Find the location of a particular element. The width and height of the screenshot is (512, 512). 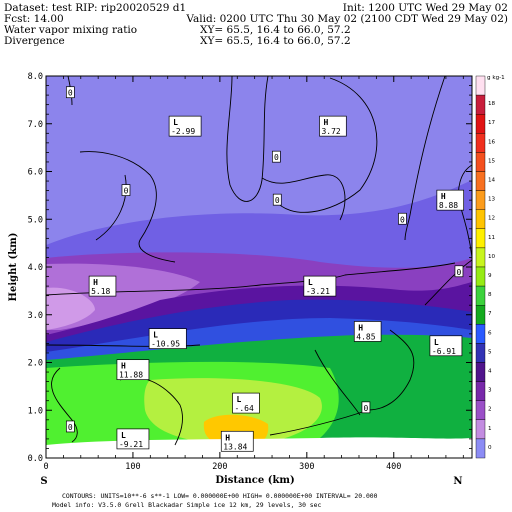

y-tick-label: 1.0 is located at coordinates (35, 411).